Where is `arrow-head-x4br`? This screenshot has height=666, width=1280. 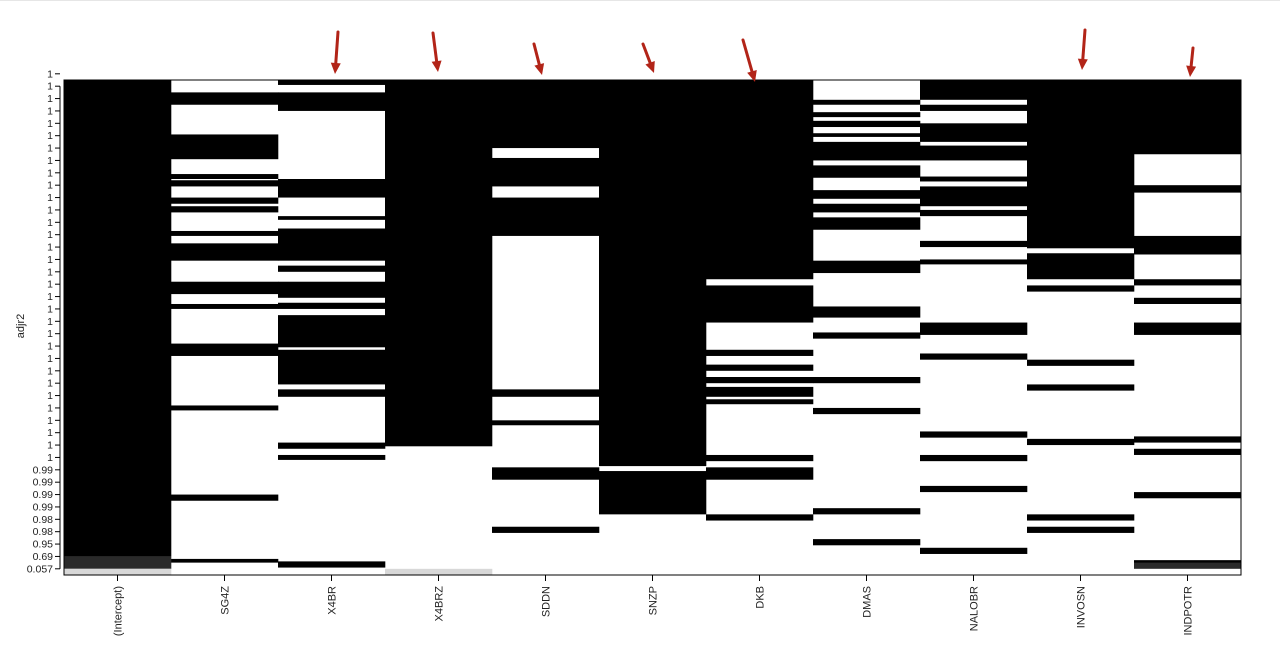
arrow-head-x4br is located at coordinates (335, 68).